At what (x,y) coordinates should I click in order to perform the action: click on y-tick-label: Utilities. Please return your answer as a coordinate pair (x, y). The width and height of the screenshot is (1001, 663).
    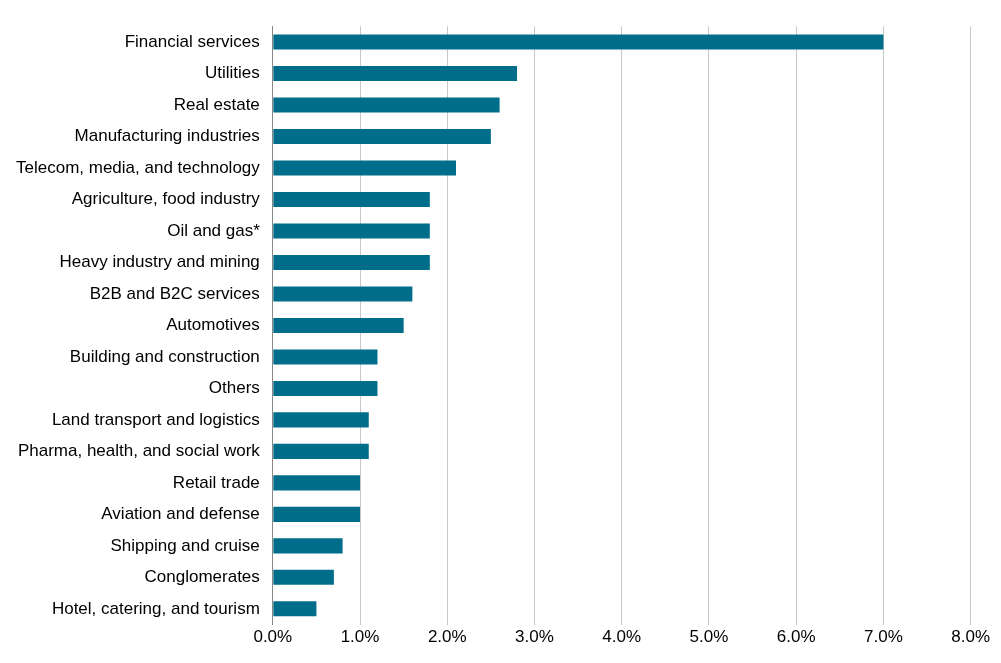
    Looking at the image, I should click on (232, 73).